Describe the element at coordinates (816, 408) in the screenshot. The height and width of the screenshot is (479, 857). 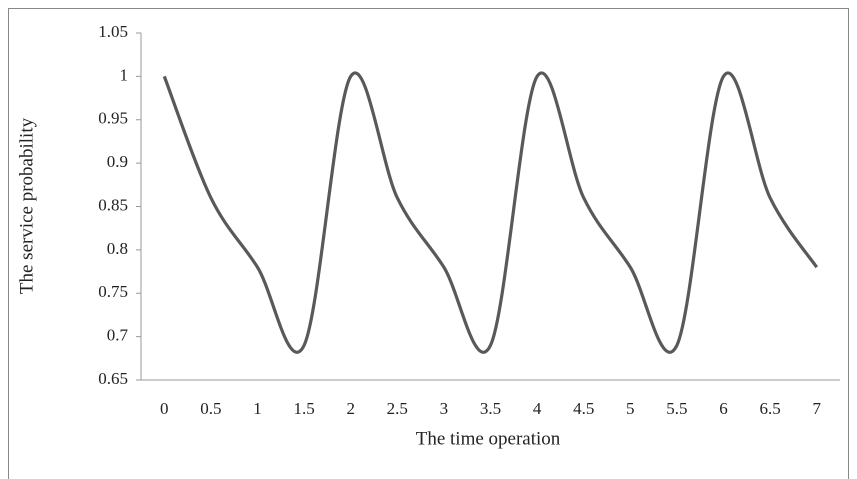
I see `x-tick-label: 7` at that location.